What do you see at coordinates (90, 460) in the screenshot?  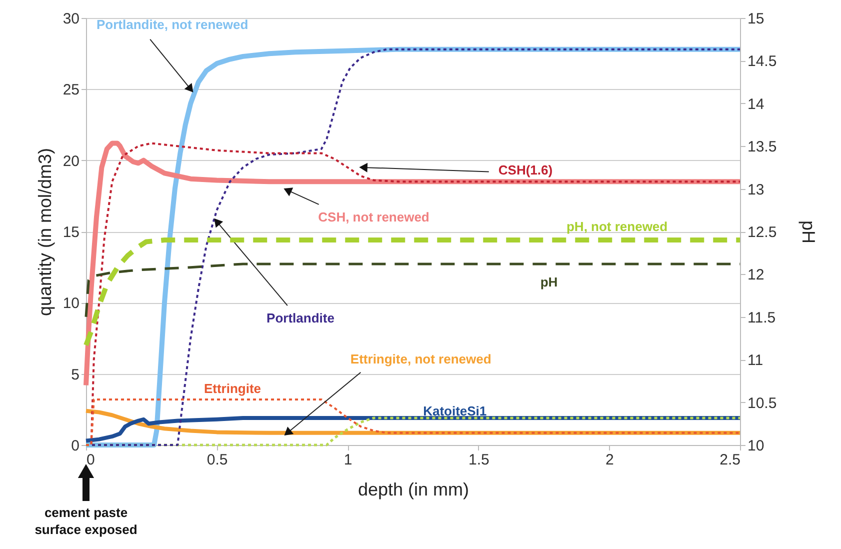 I see `x-tick-label: 0` at bounding box center [90, 460].